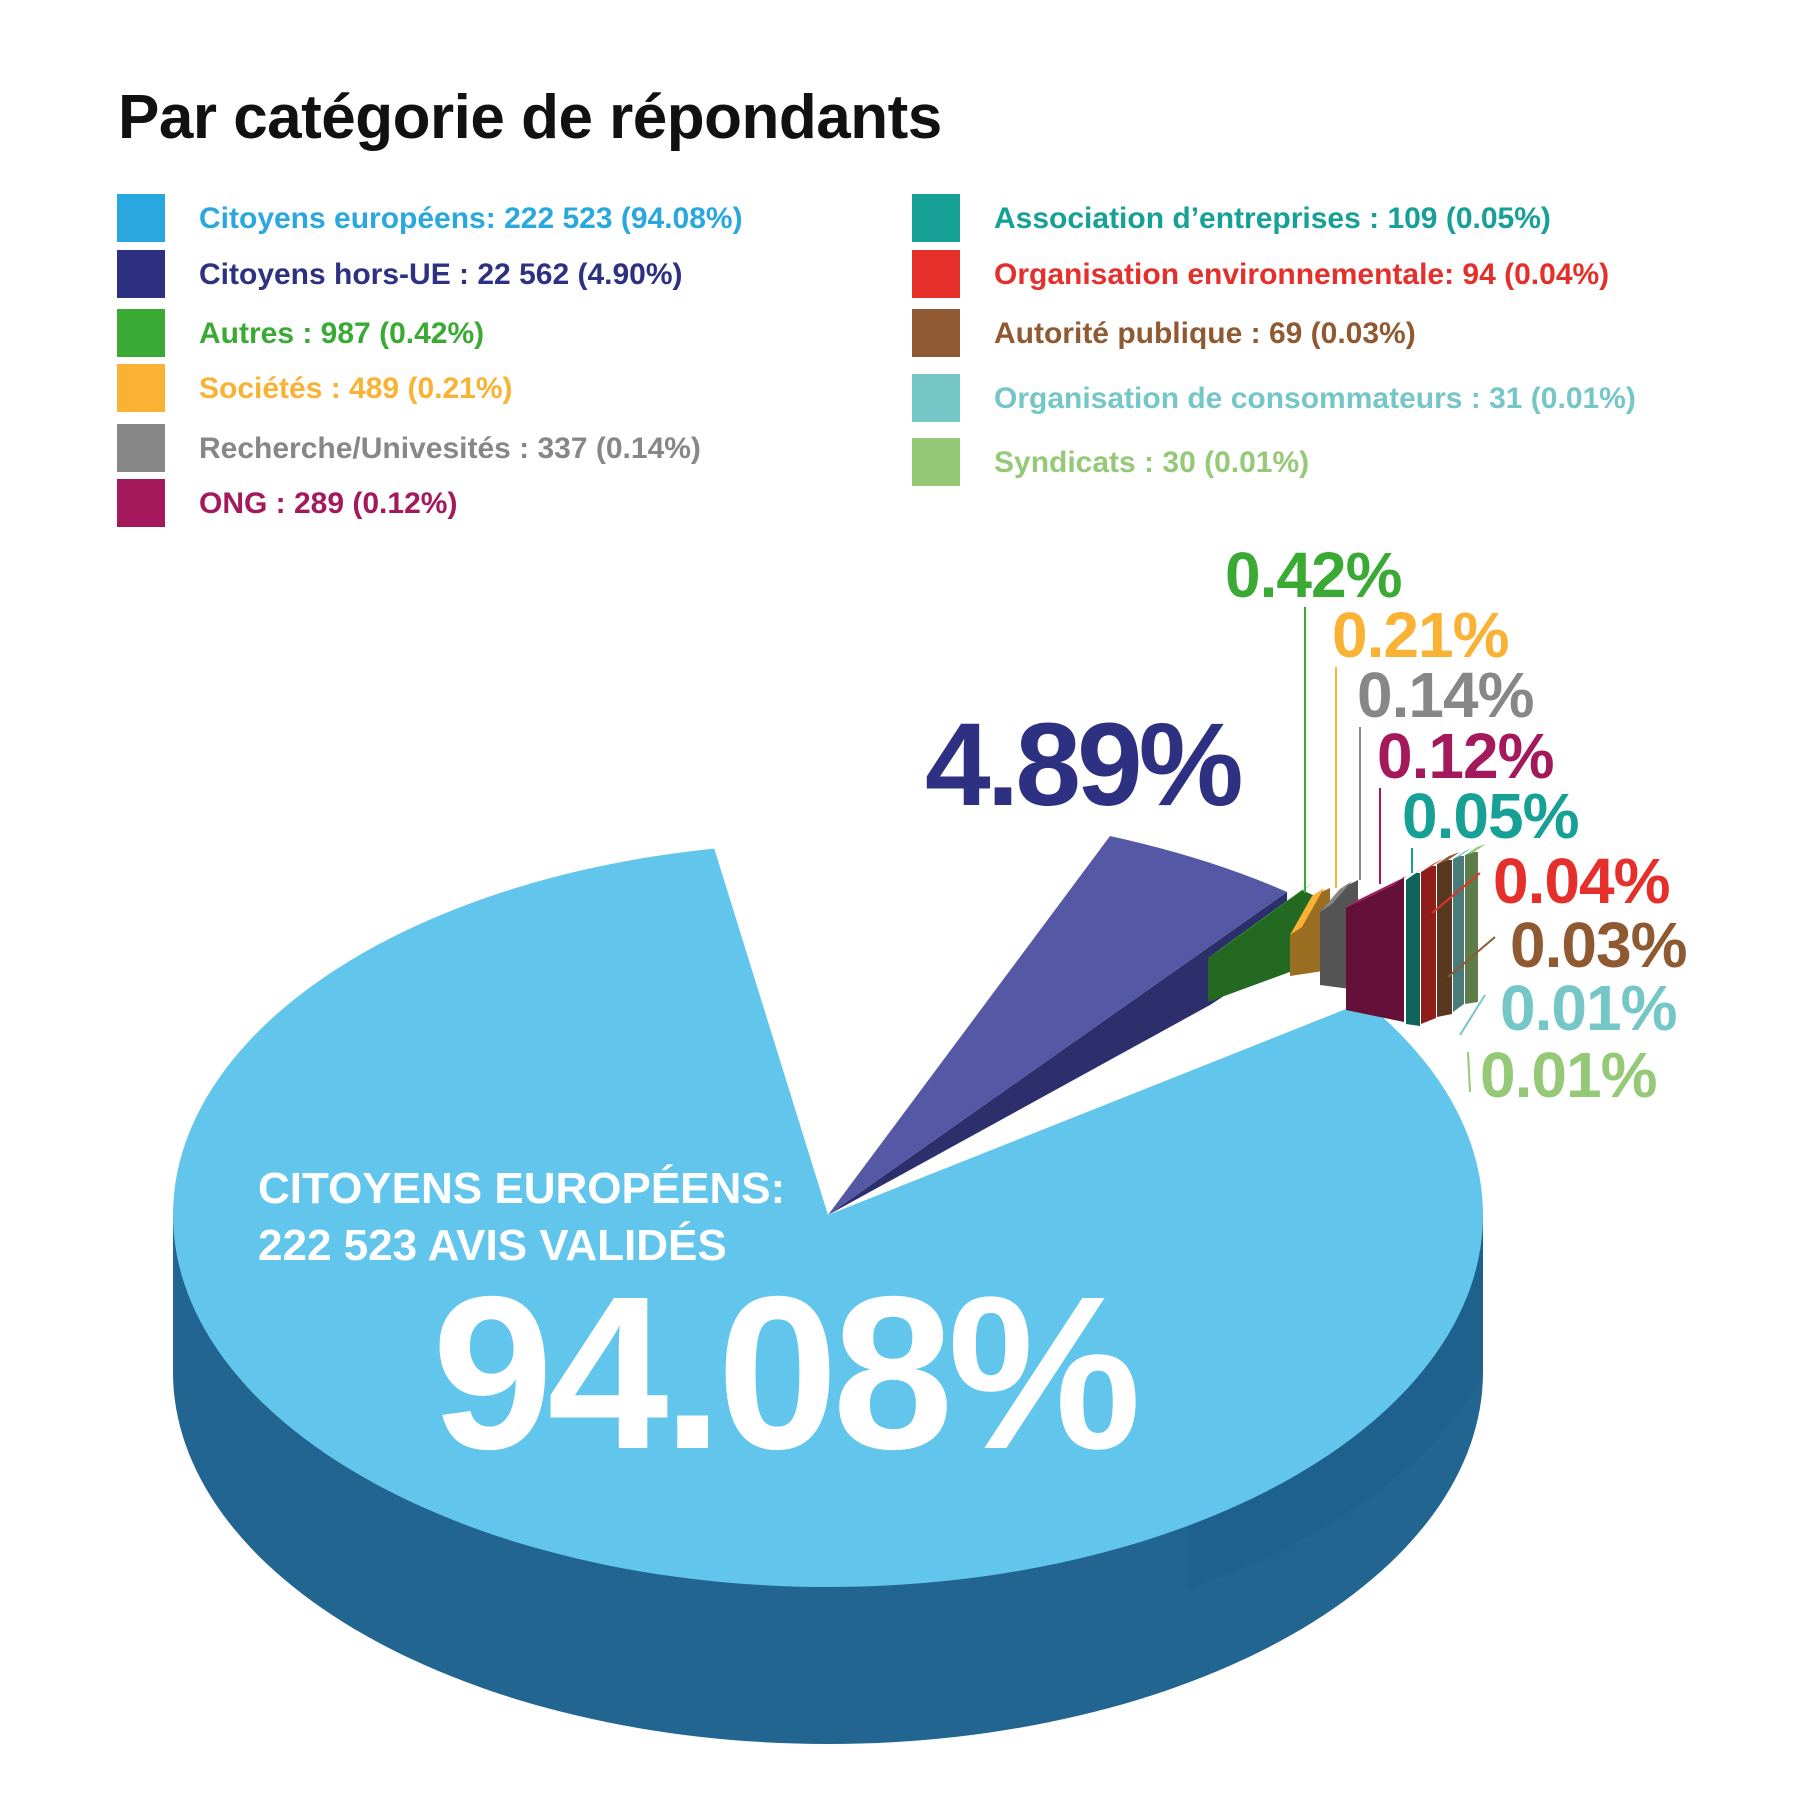 The height and width of the screenshot is (1800, 1800). Describe the element at coordinates (1376, 892) in the screenshot. I see `pie-slice-ong` at that location.